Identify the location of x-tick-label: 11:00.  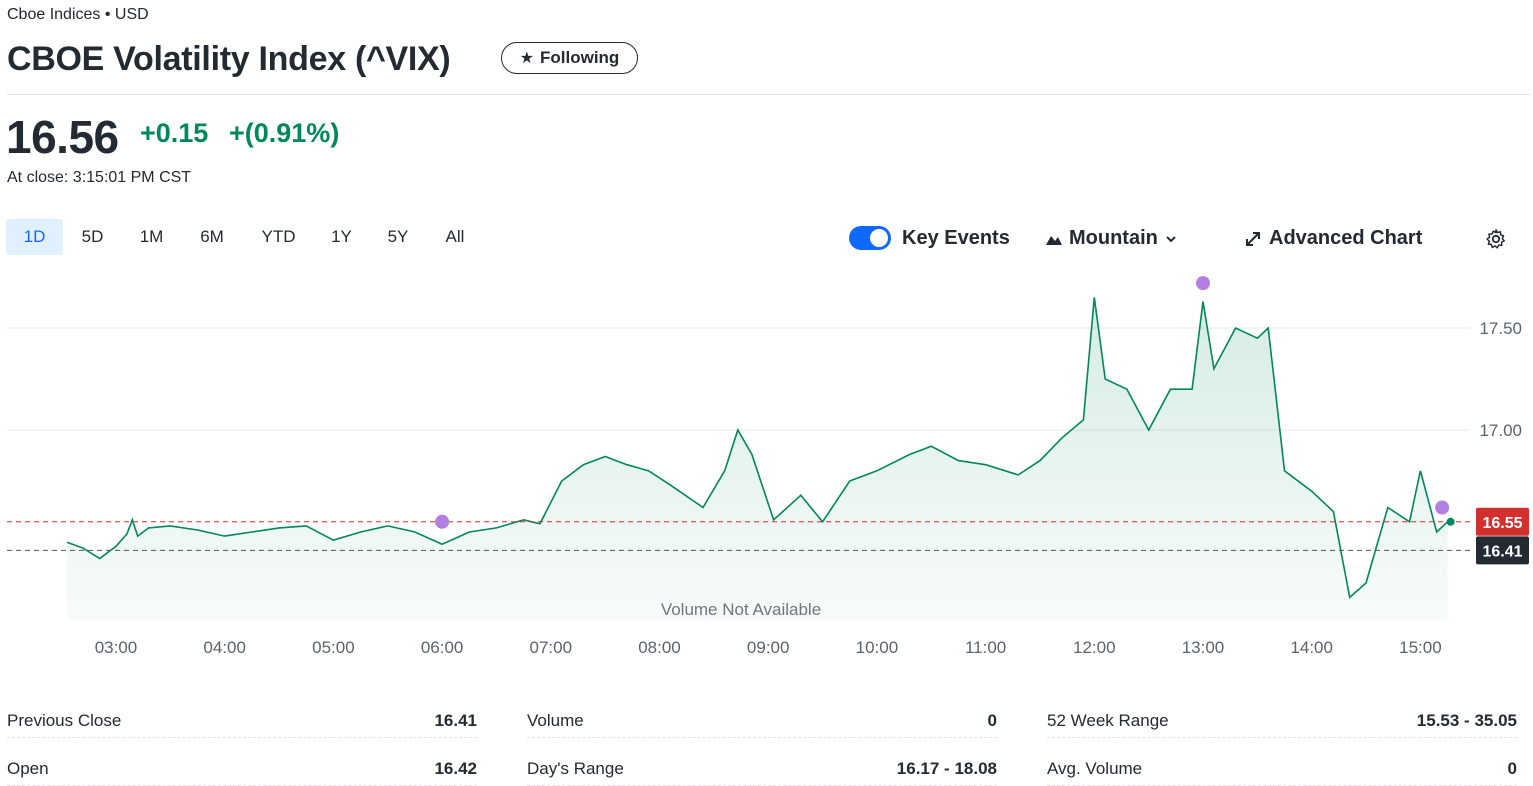
(985, 647).